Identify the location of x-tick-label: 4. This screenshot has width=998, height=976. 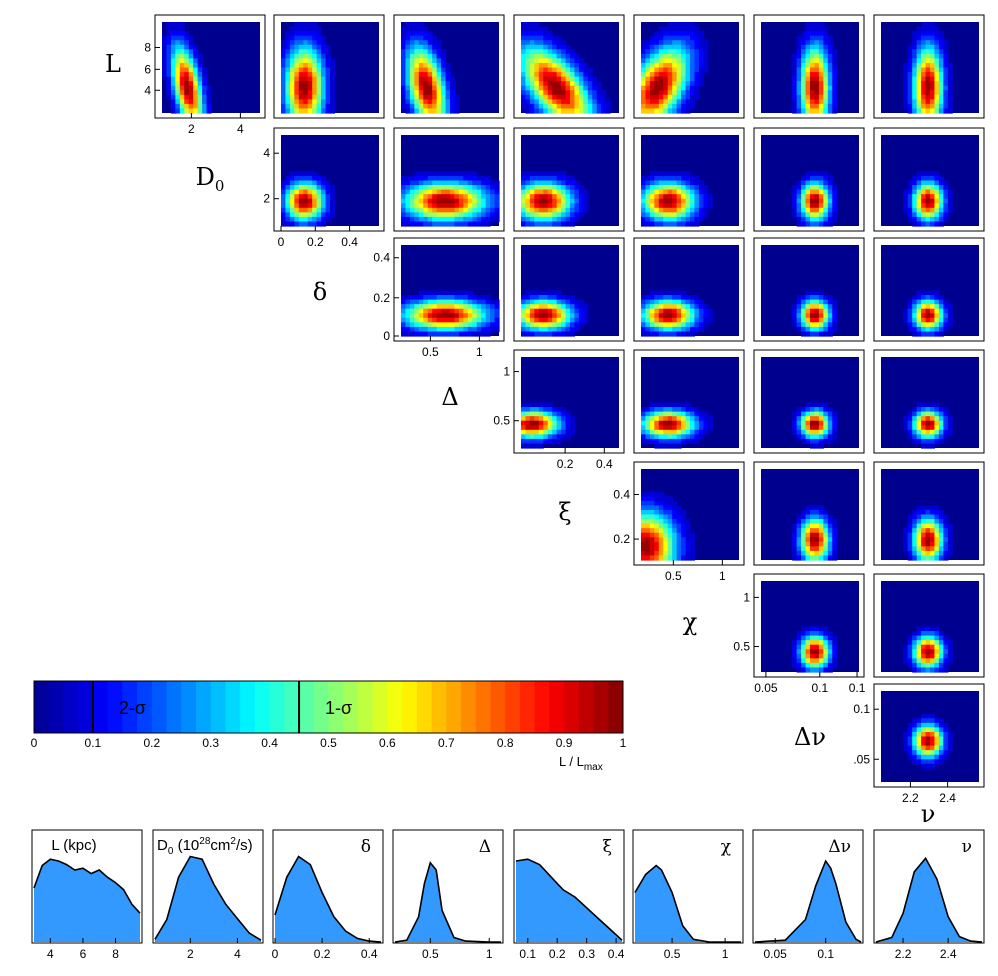
(240, 129).